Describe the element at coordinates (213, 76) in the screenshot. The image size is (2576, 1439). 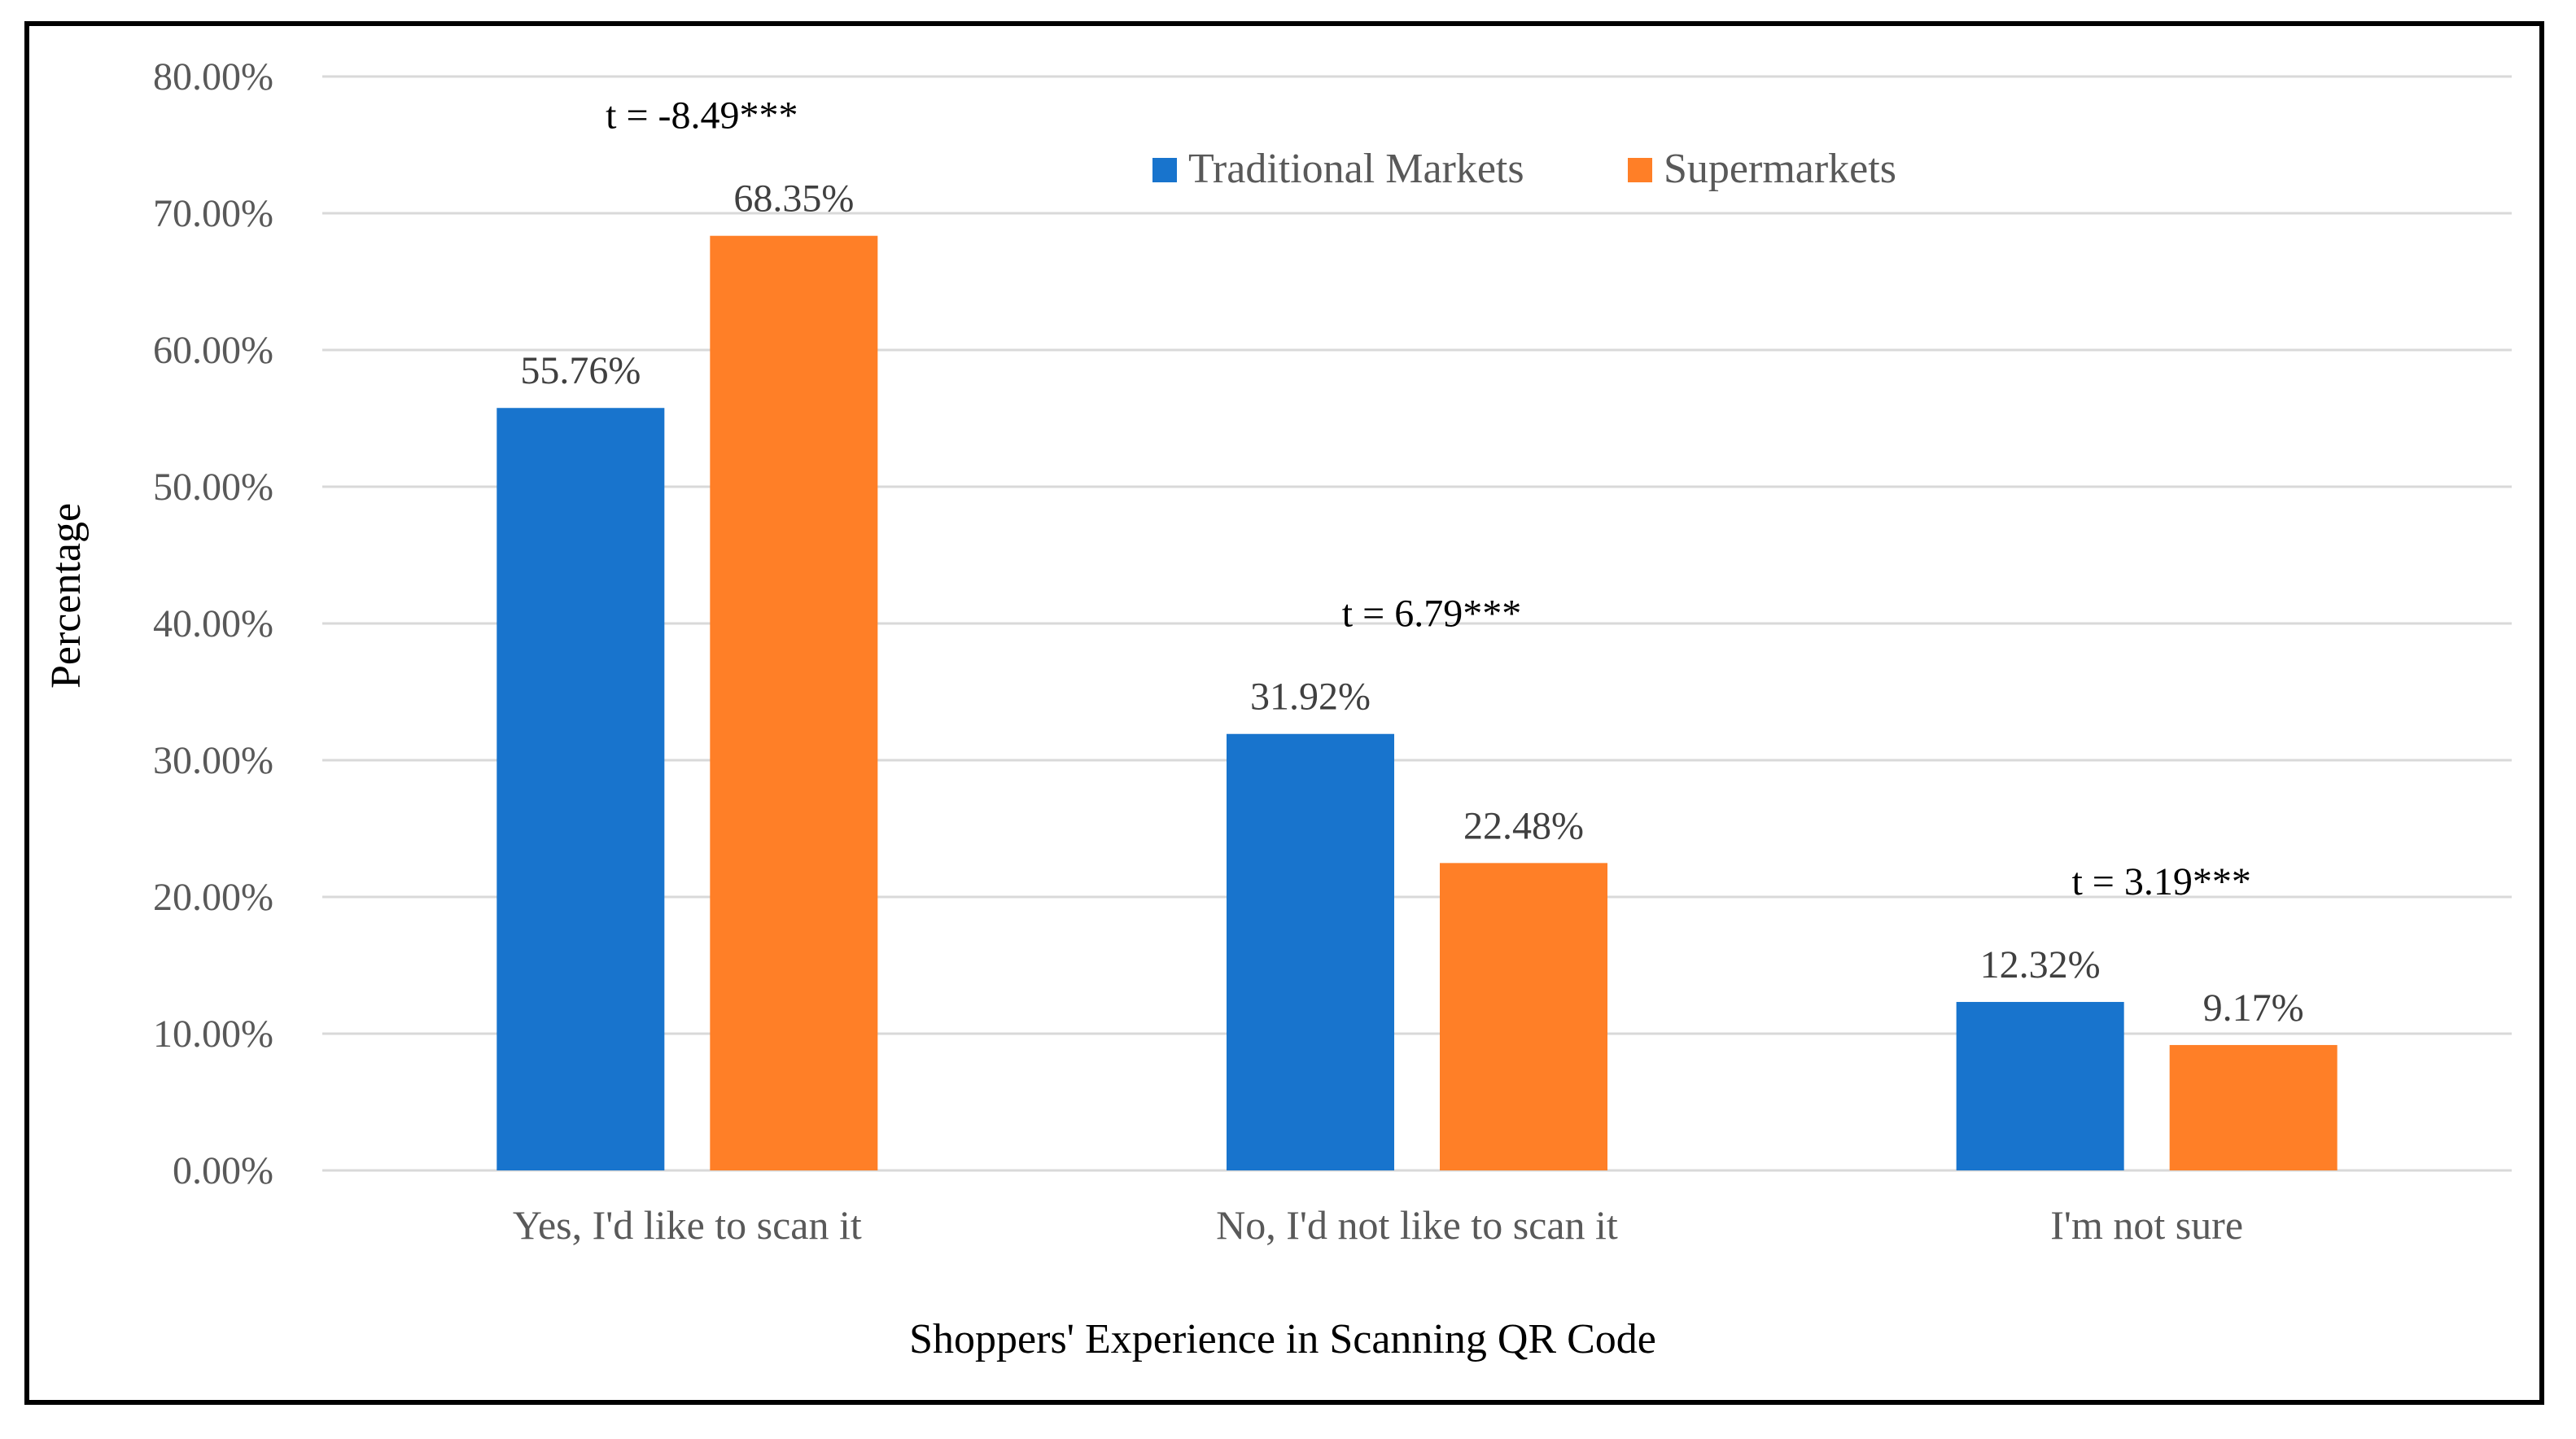
I see `y-tick-label: 80.00%` at that location.